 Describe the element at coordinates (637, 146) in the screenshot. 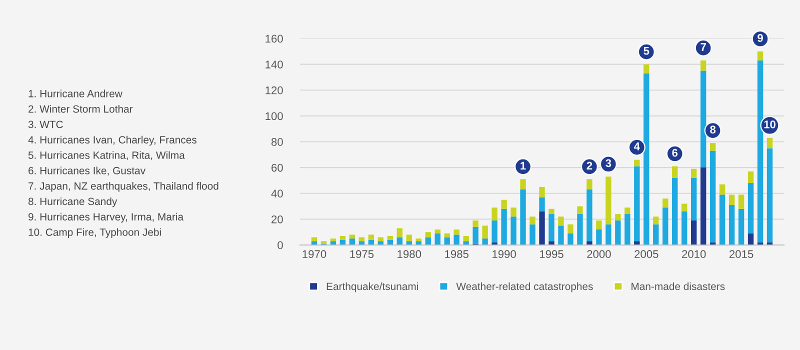

I see `annotation: 4` at that location.